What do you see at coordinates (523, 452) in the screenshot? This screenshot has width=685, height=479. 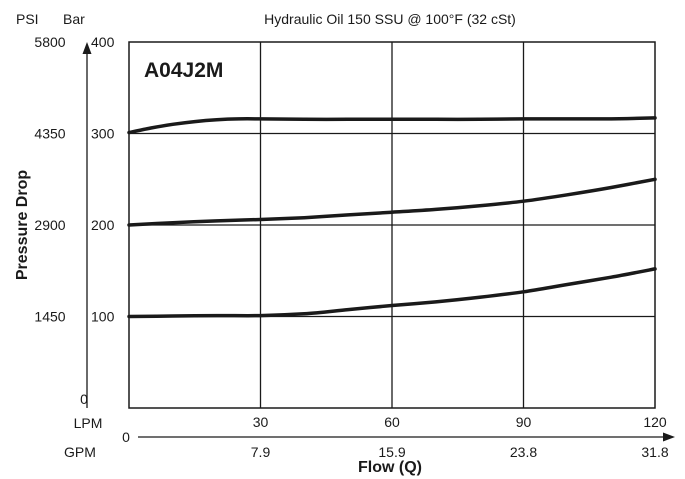 I see `gpm-tick-label: 23.8` at bounding box center [523, 452].